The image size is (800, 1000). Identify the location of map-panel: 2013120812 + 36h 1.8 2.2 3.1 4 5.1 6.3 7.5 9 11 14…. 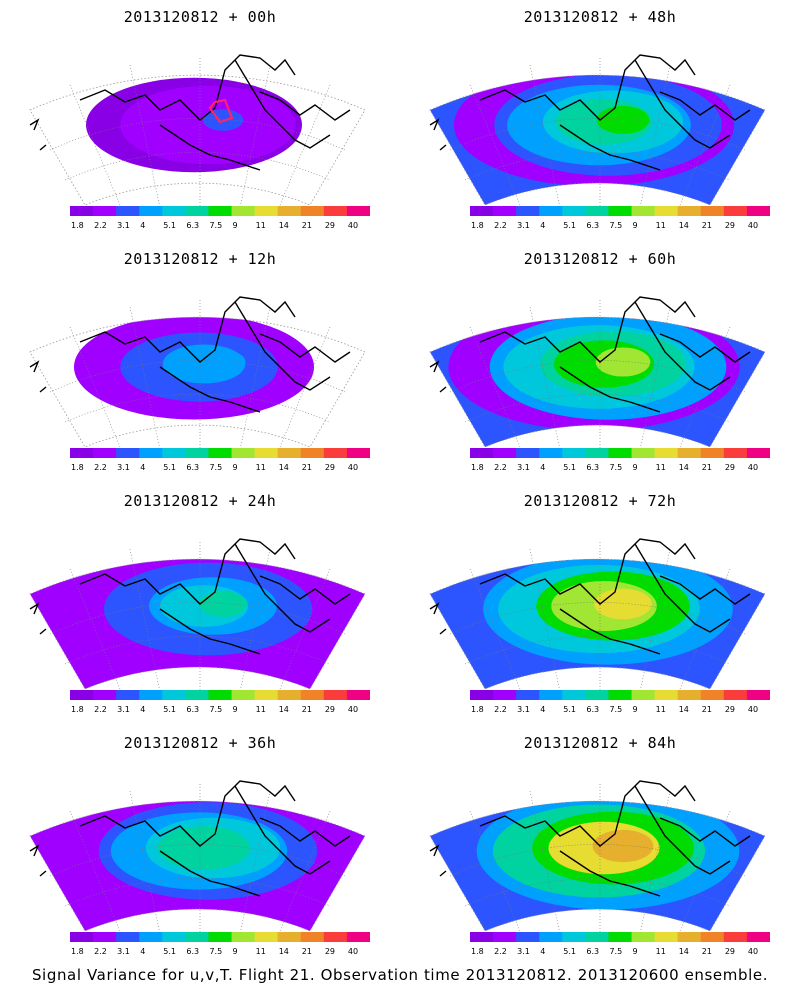
(200, 852).